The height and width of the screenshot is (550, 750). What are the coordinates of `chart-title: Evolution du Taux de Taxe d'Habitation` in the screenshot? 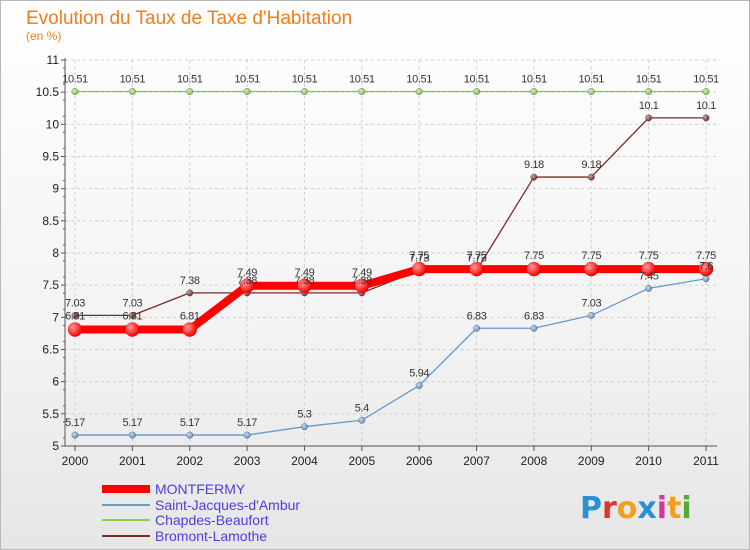 It's located at (189, 18).